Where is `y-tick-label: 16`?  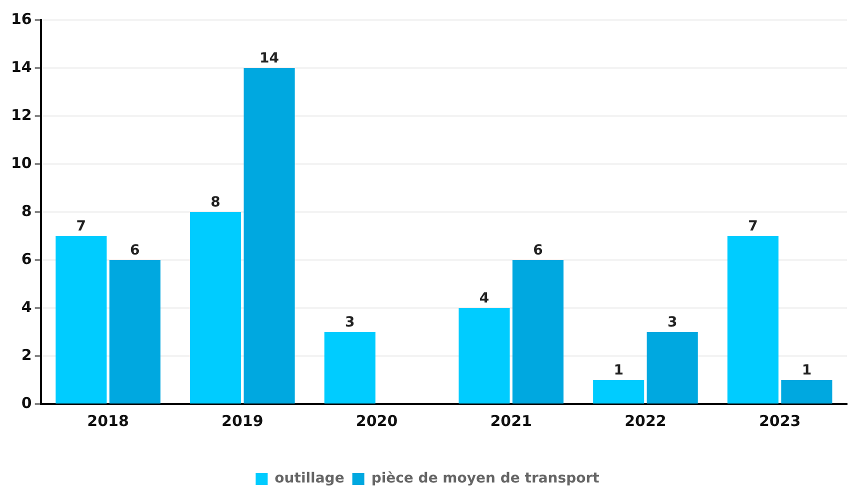 y-tick-label: 16 is located at coordinates (21, 19).